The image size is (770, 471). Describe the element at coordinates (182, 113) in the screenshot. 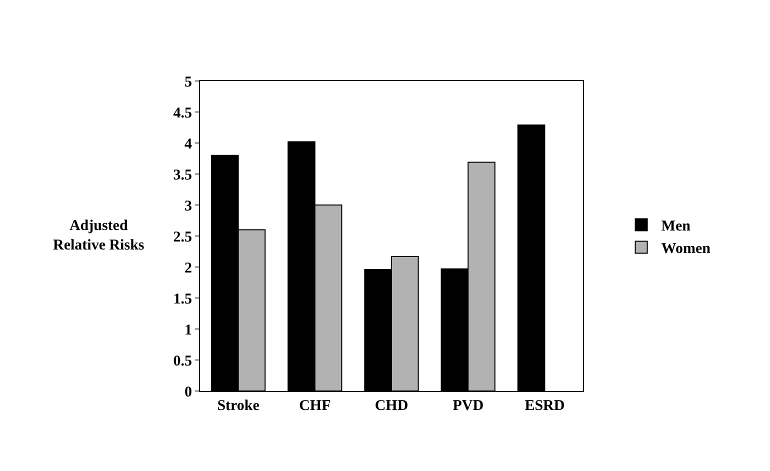

I see `y-tick-label: 4.5` at that location.